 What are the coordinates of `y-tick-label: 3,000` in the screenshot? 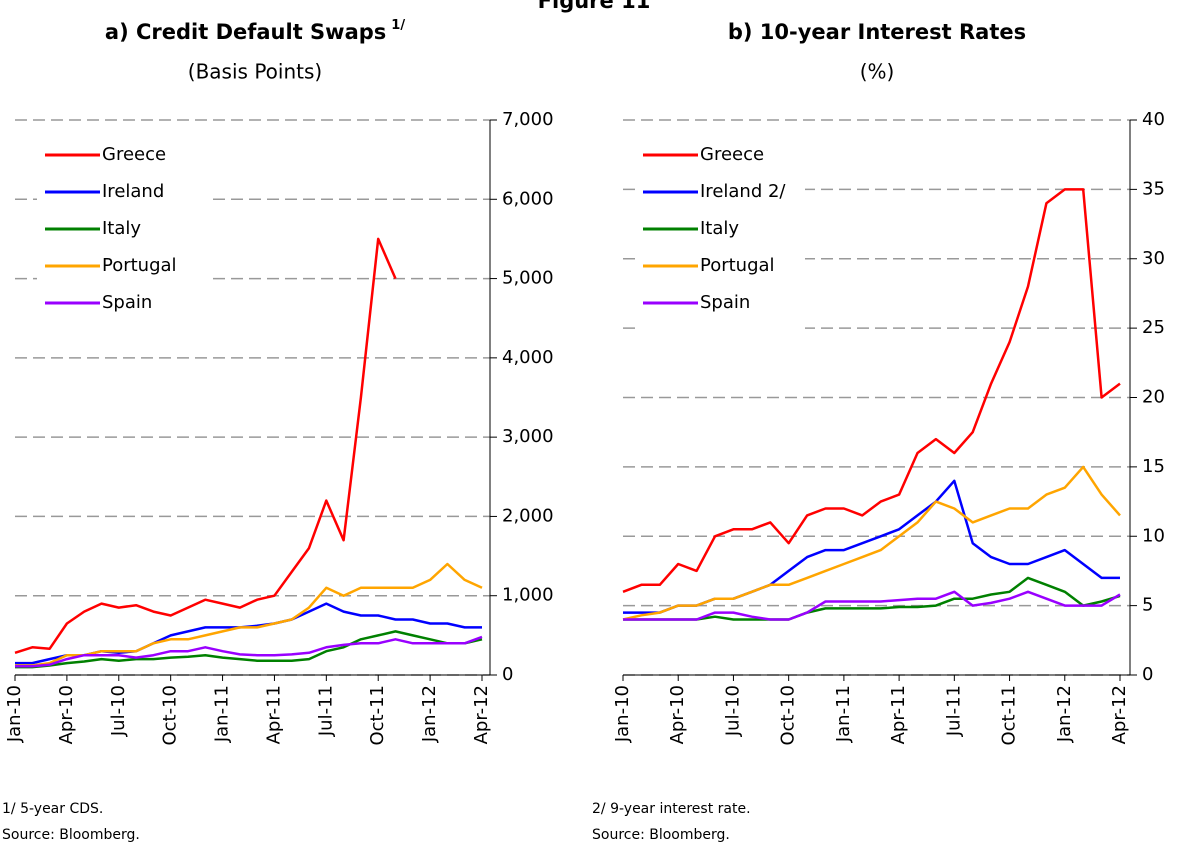 It's located at (528, 436).